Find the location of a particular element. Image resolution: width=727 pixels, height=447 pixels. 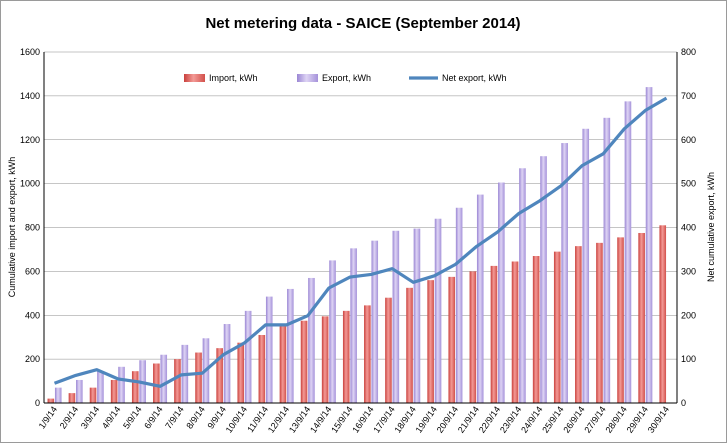

x-tick-label: 1/9/14 is located at coordinates (48, 417).